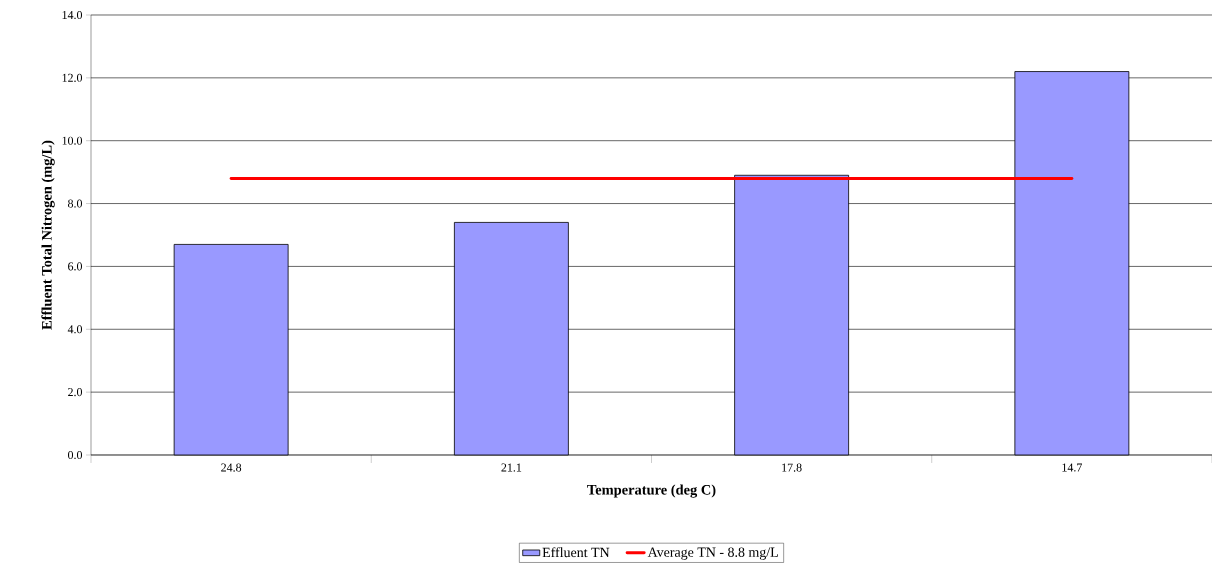  Describe the element at coordinates (712, 553) in the screenshot. I see `legend-label: Average TN - 8.8 mg/L` at that location.